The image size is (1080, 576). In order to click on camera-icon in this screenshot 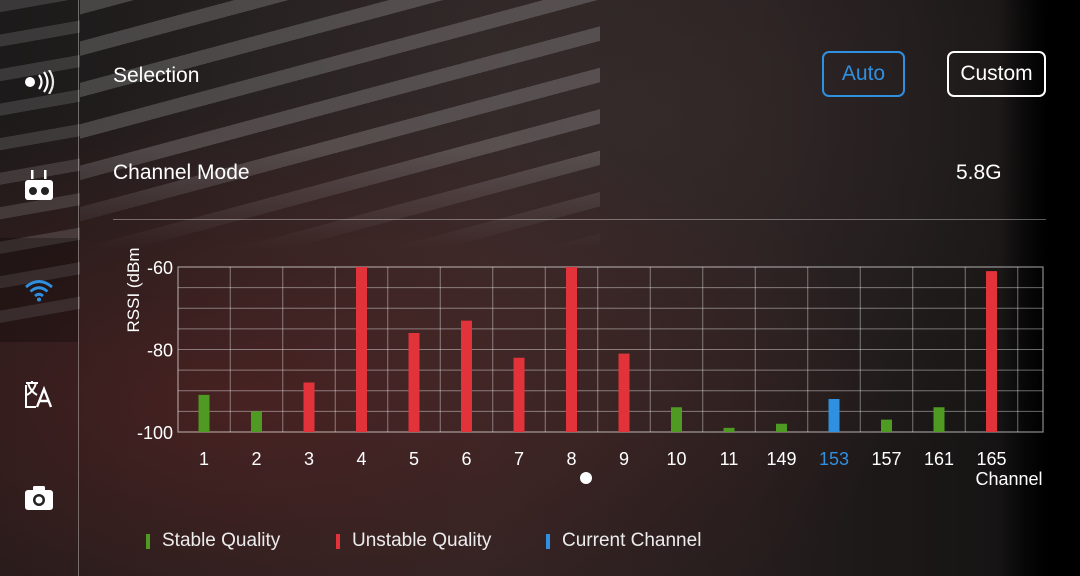, I will do `click(39, 498)`.